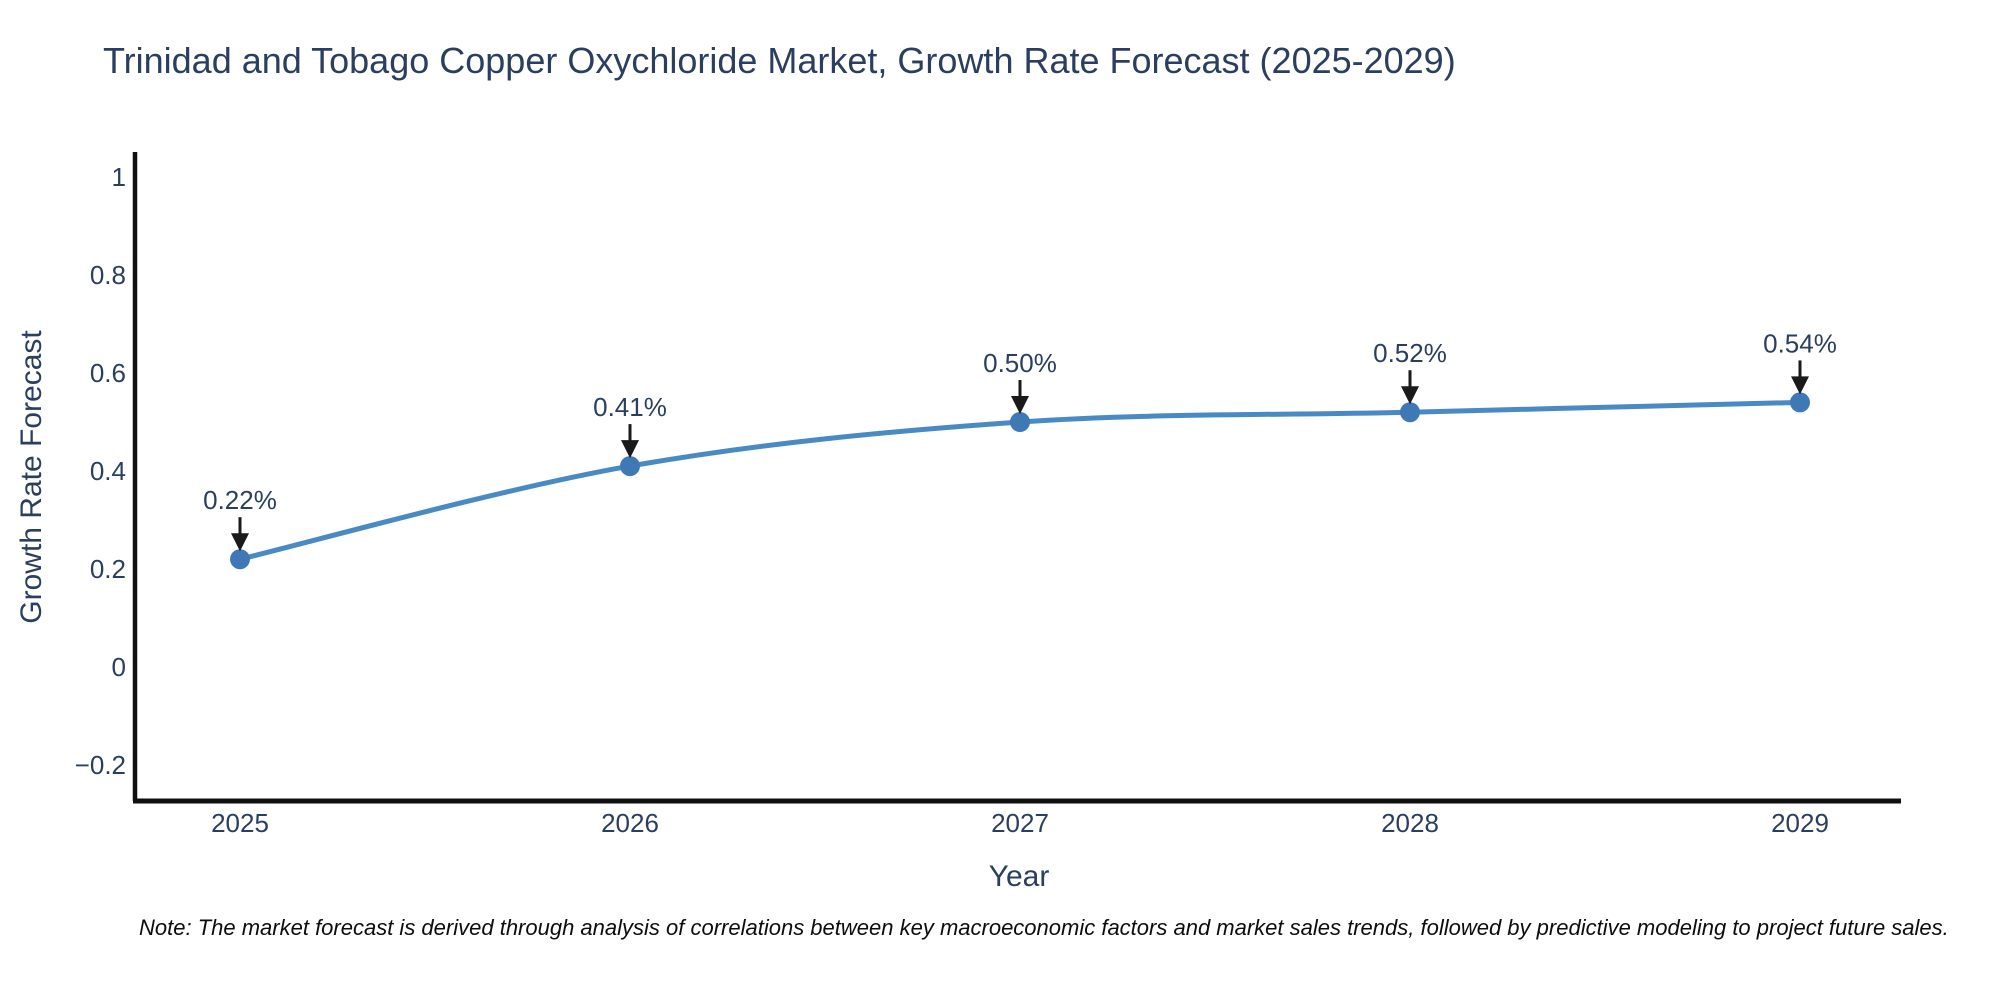  What do you see at coordinates (119, 177) in the screenshot?
I see `y-tick-label: 1` at bounding box center [119, 177].